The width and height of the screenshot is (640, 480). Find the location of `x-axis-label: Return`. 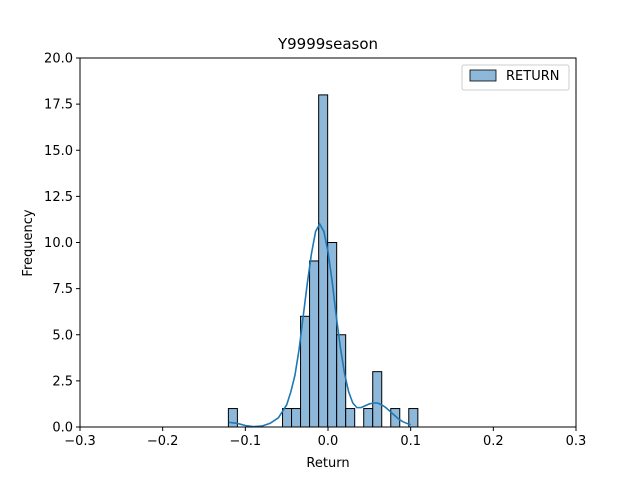

x-axis-label: Return is located at coordinates (327, 463).